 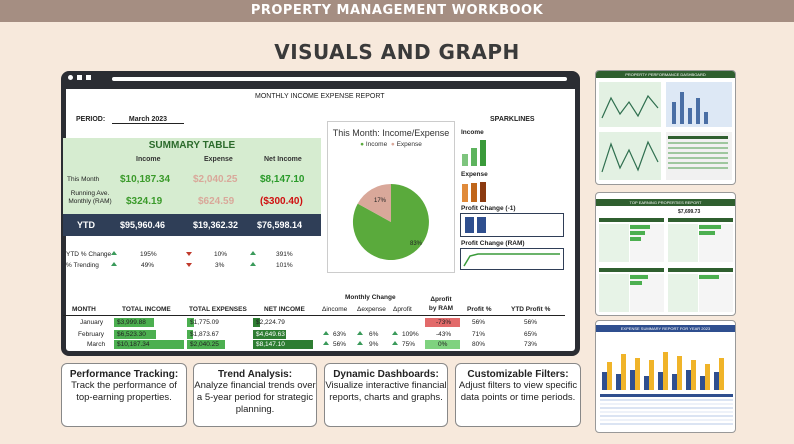 I want to click on row-ytd: 56%, so click(x=531, y=322).